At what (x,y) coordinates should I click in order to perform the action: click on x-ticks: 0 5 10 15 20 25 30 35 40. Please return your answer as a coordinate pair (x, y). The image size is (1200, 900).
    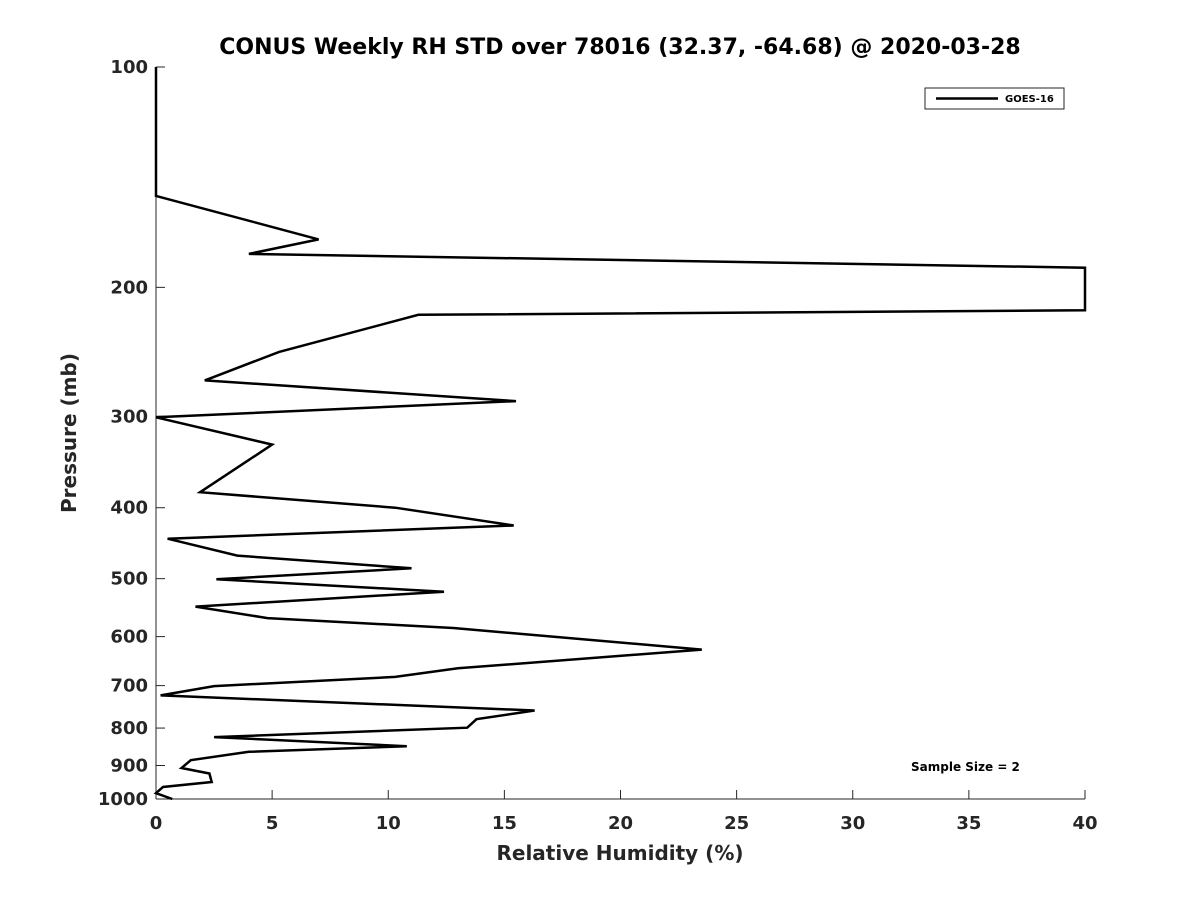
    Looking at the image, I should click on (624, 812).